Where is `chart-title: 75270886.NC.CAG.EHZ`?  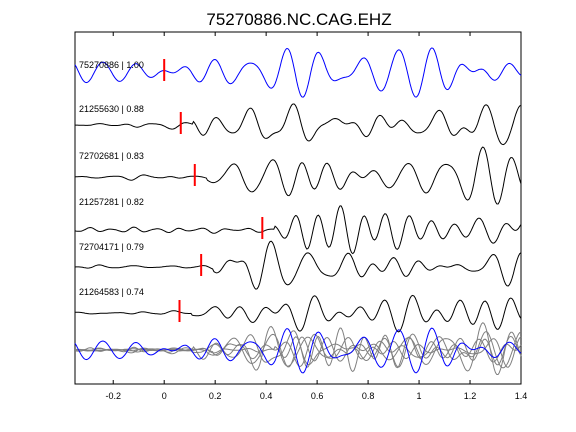 chart-title: 75270886.NC.CAG.EHZ is located at coordinates (298, 19).